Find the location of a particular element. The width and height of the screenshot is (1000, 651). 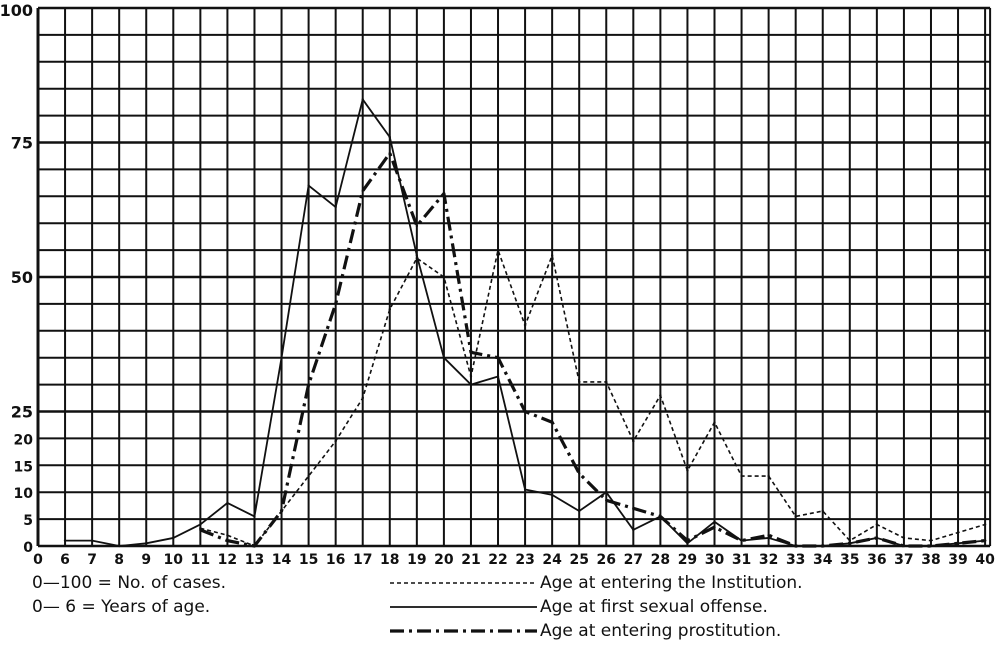

x-tick-label: 7 is located at coordinates (92, 560).